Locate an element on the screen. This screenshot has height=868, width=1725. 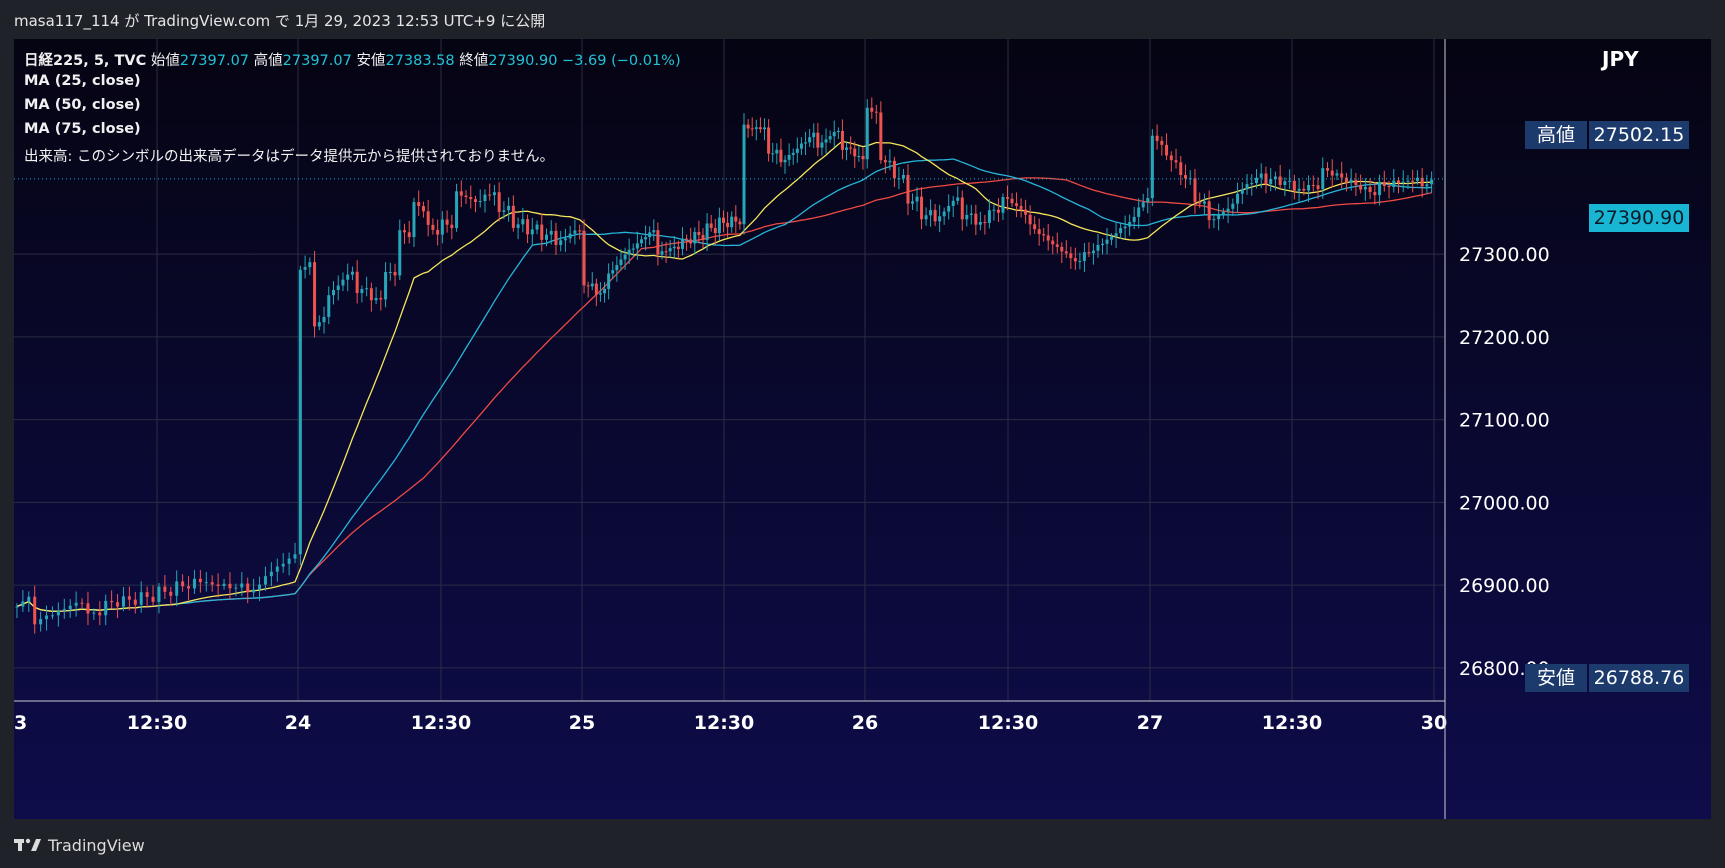
low-badge-label: 安値 is located at coordinates (1556, 678).